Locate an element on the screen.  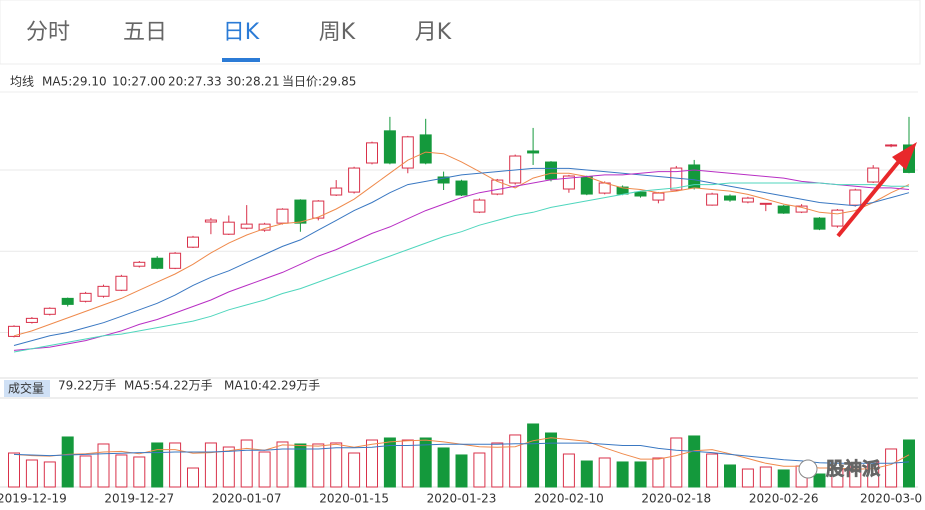
watermark: 股神派 is located at coordinates (853, 469).